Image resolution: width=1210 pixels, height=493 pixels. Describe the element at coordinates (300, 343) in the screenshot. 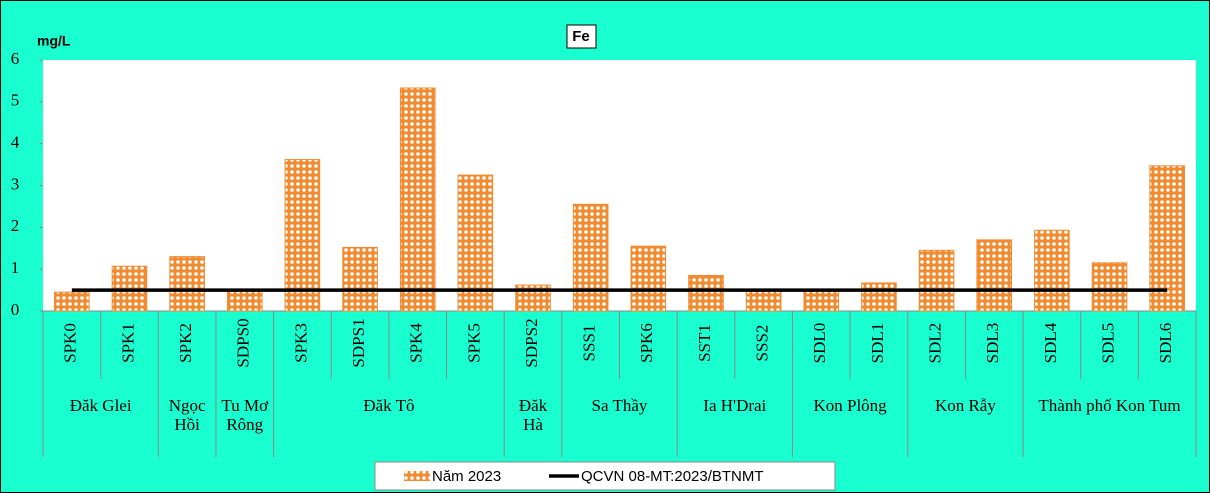

I see `x-tick-label: SPK3` at that location.